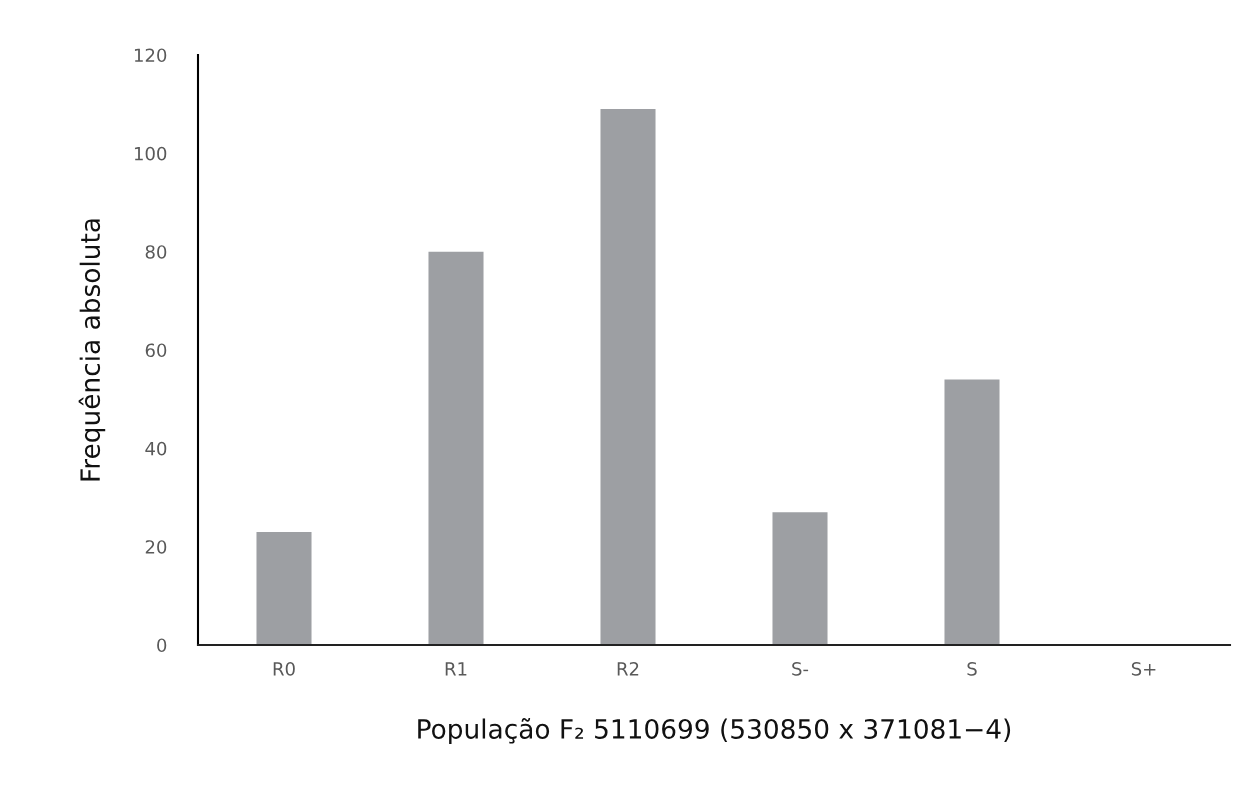 This screenshot has height=800, width=1254. I want to click on y-tick-label: 100, so click(150, 153).